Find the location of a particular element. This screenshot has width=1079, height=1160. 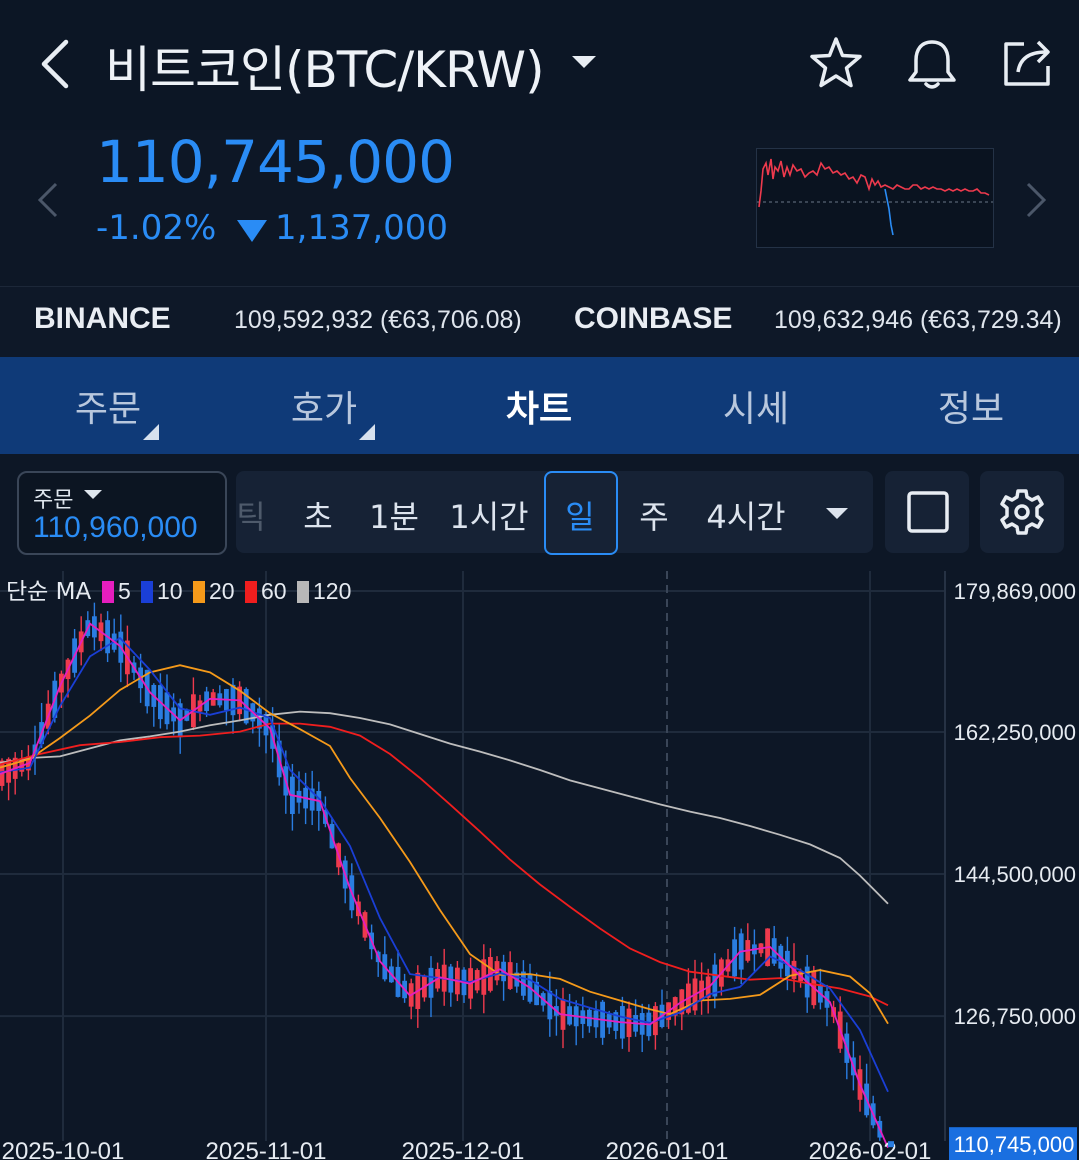

last-price-dot is located at coordinates (891, 1144).